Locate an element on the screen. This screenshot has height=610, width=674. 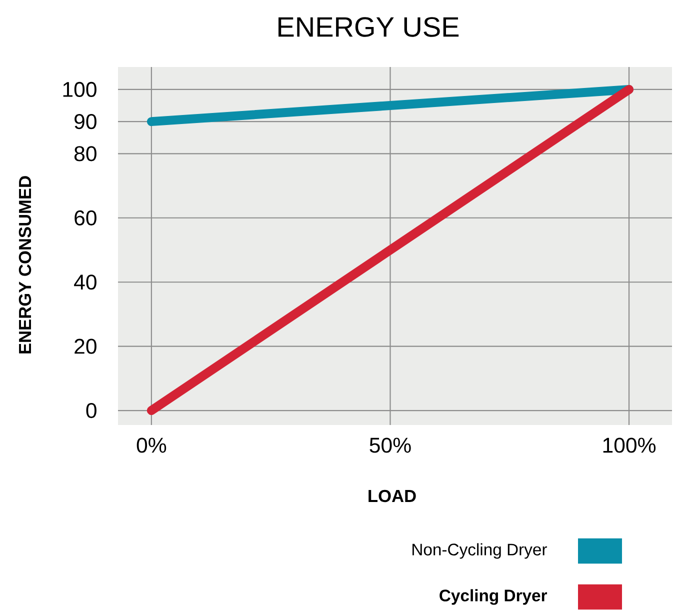
y-tick-label: 0 is located at coordinates (91, 410).